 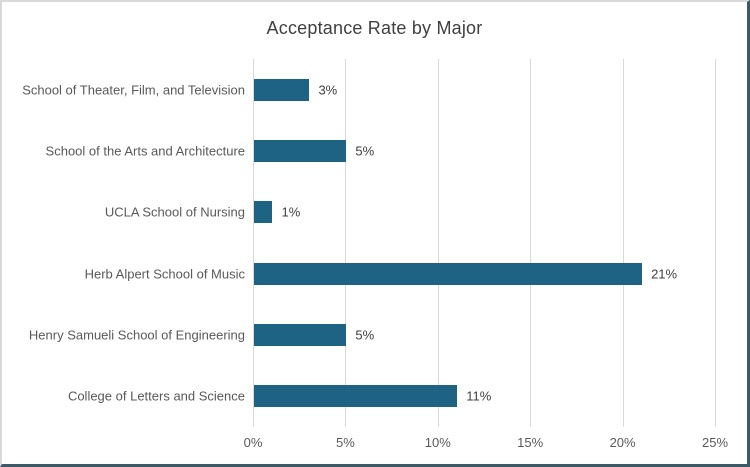 I want to click on category-label: School of Theater, Film, and Television, so click(x=133, y=90).